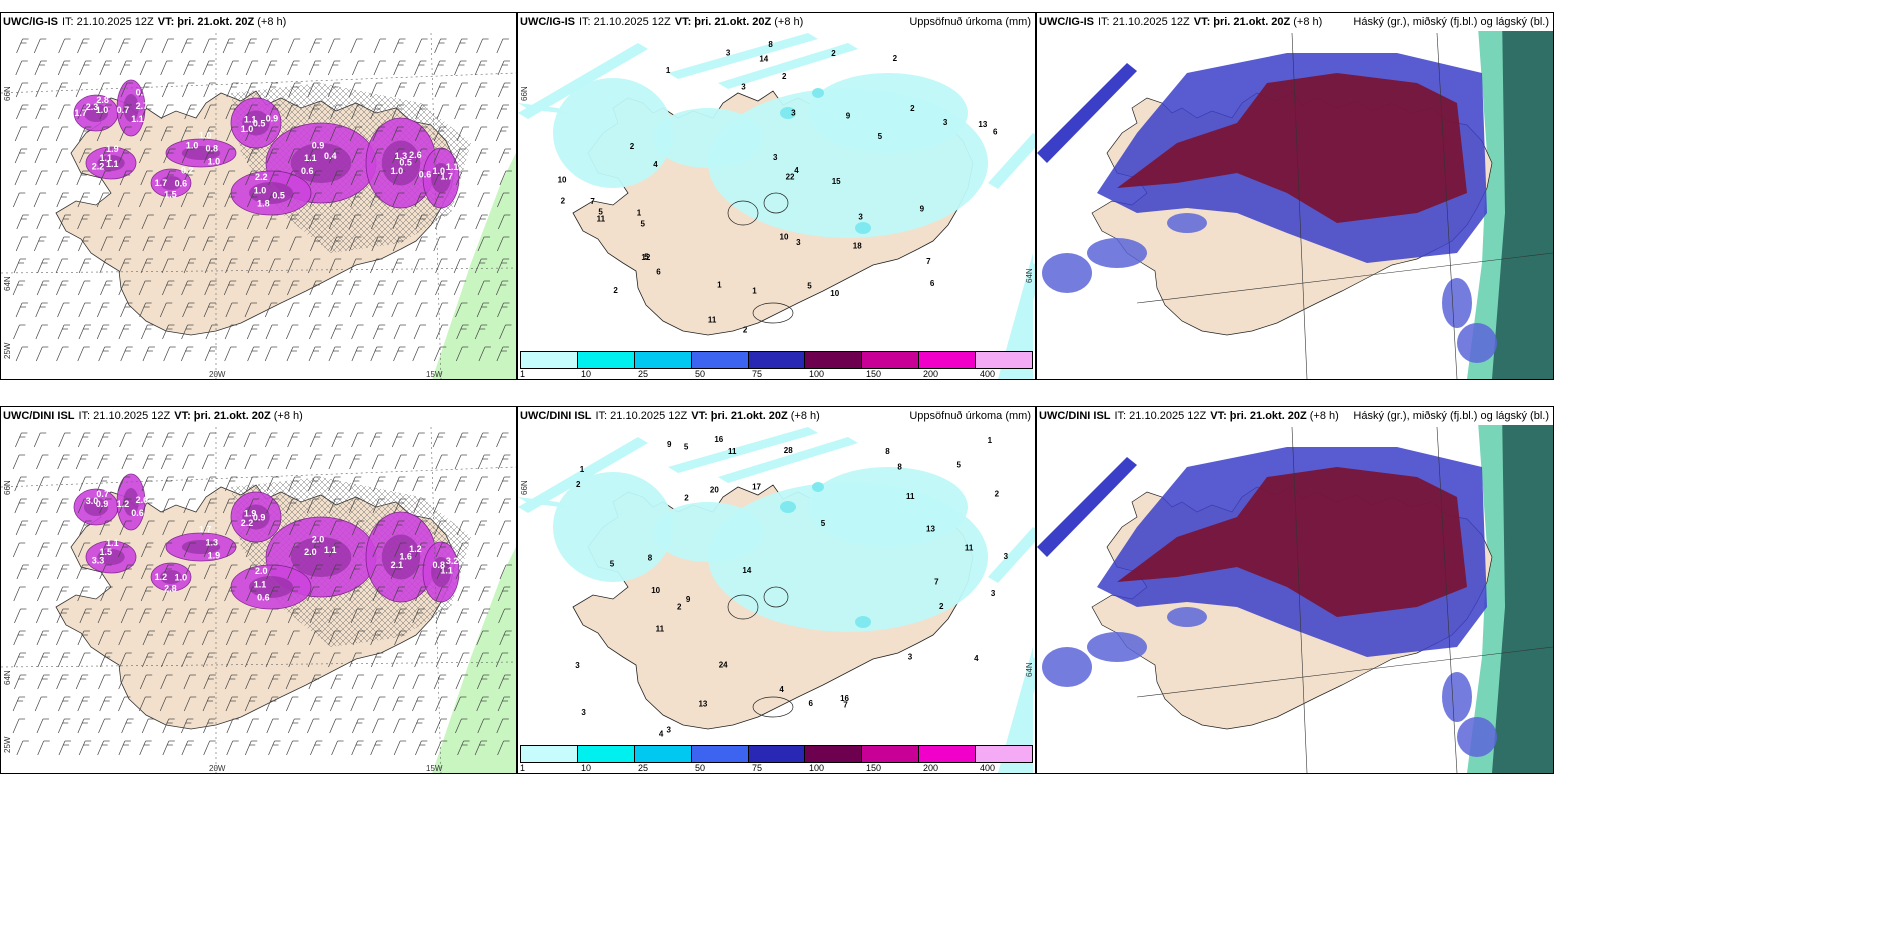 Image resolution: width=1900 pixels, height=950 pixels. I want to click on axis-label: 64N, so click(7, 283).